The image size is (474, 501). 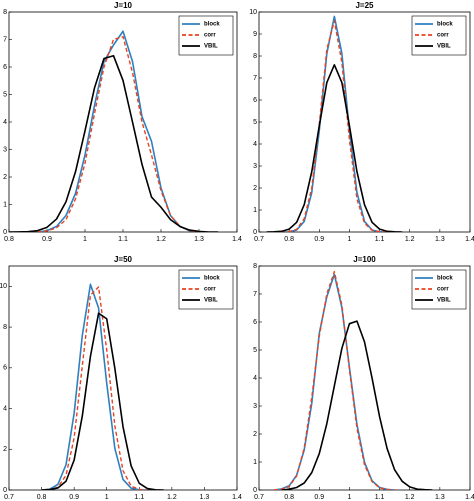 What do you see at coordinates (364, 5) in the screenshot?
I see `panel-title: J=25` at bounding box center [364, 5].